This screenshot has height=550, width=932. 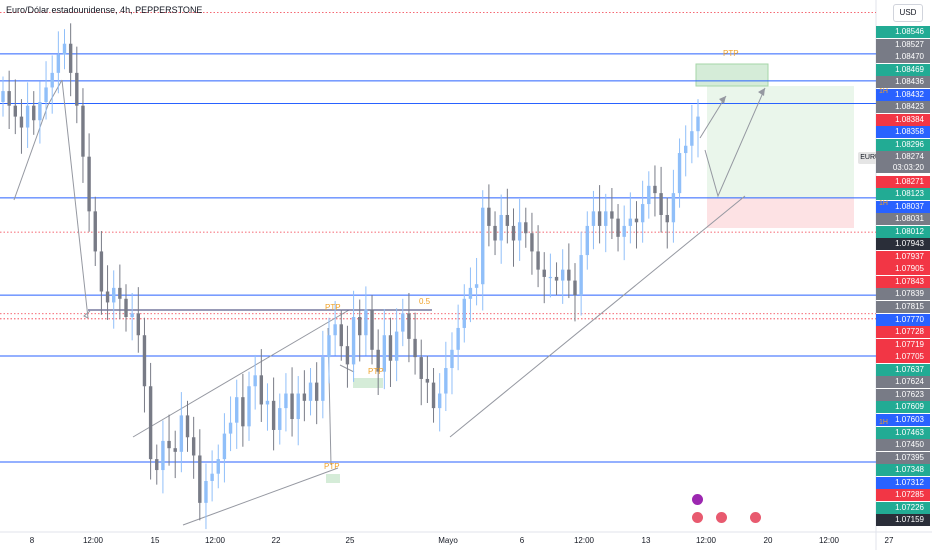 I want to click on price-tag: 1.07839, so click(x=903, y=294).